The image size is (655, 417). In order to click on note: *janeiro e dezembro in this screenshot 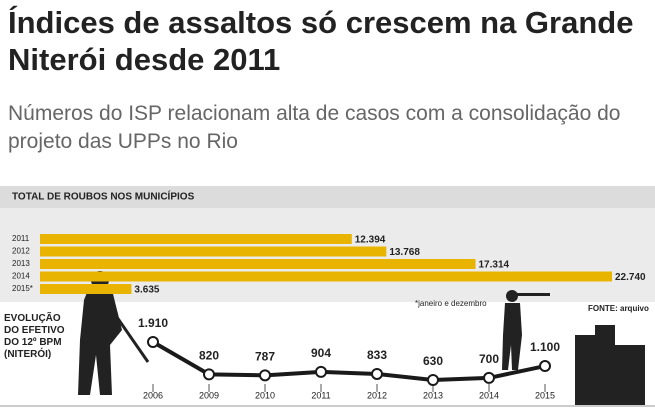, I will do `click(451, 303)`.